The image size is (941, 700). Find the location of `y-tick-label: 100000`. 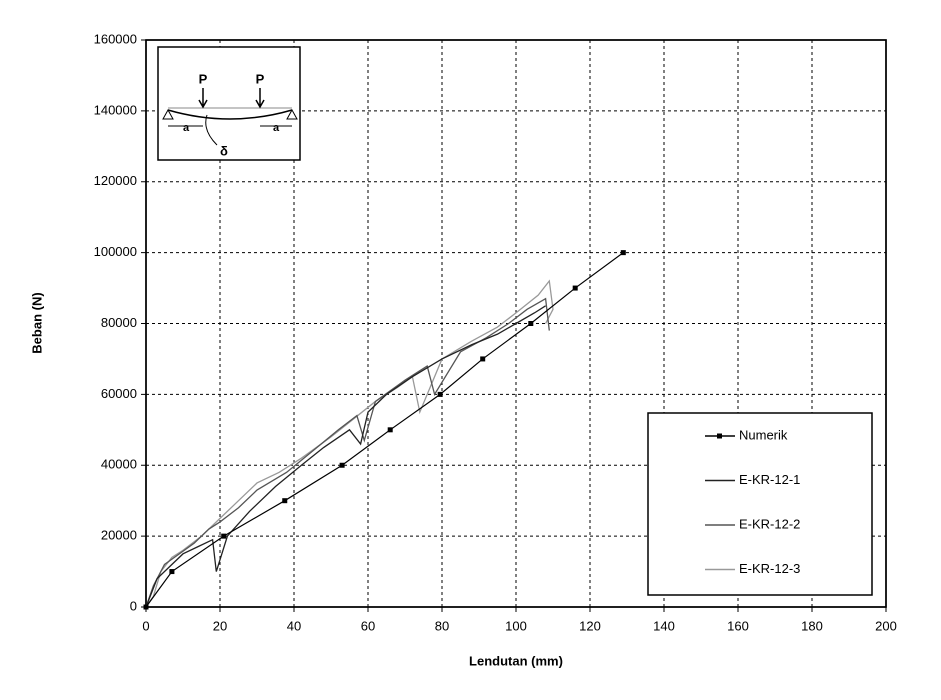

y-tick-label: 100000 is located at coordinates (115, 251).